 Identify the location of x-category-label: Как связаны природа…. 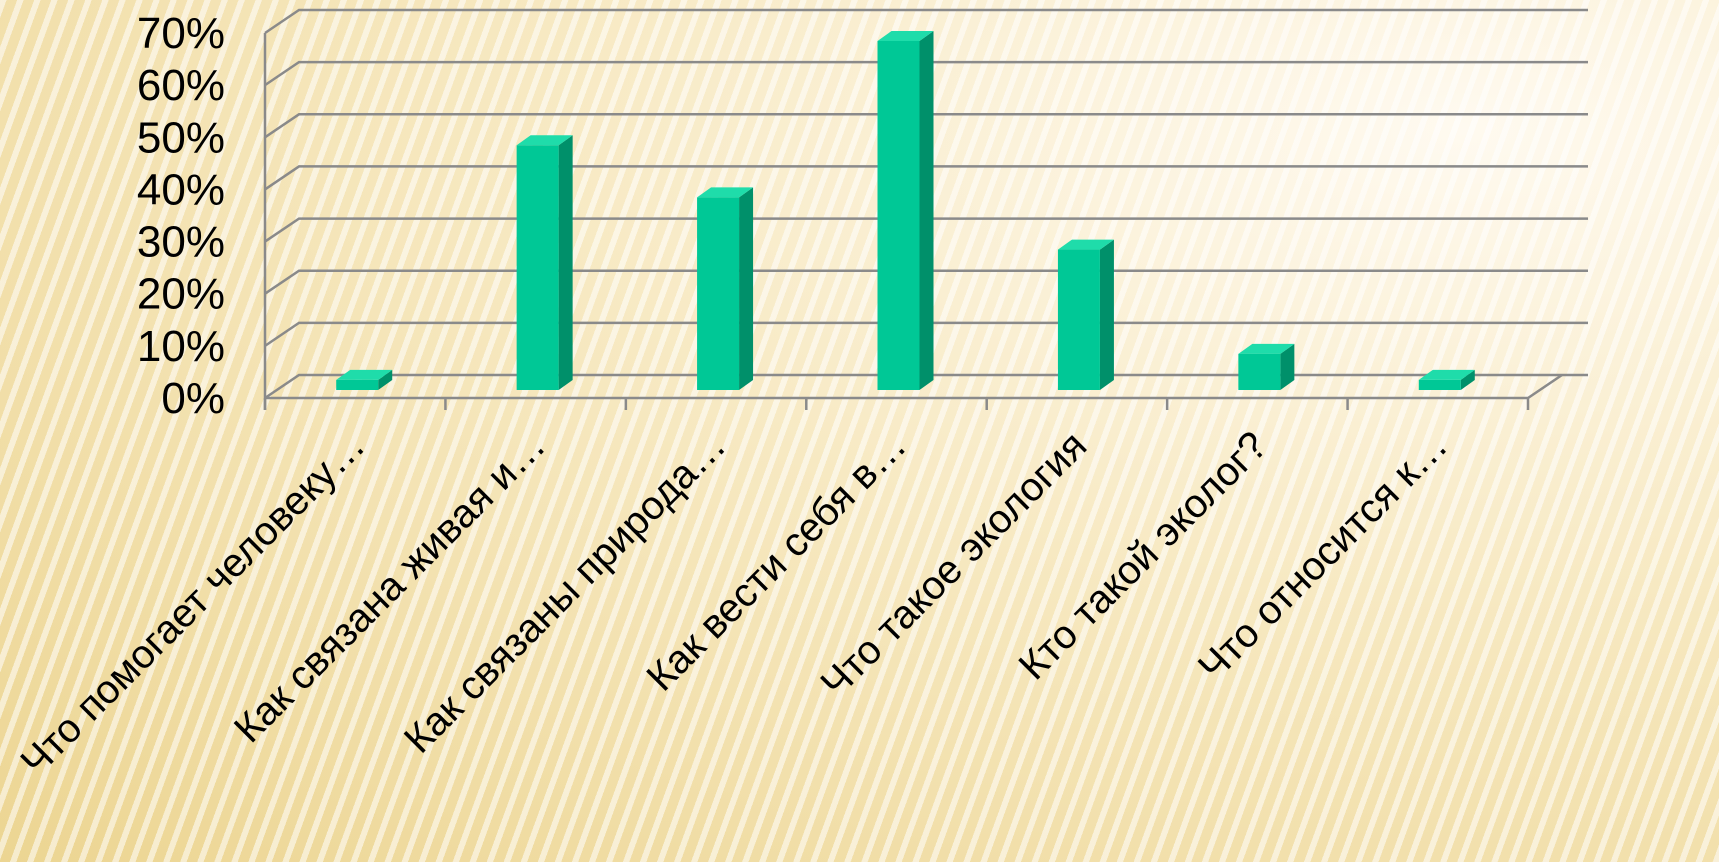
(565, 592).